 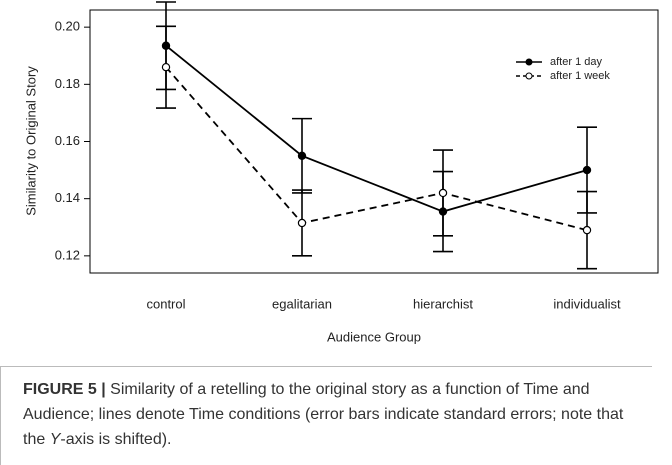 What do you see at coordinates (374, 336) in the screenshot?
I see `x-axis-label: Audience Group` at bounding box center [374, 336].